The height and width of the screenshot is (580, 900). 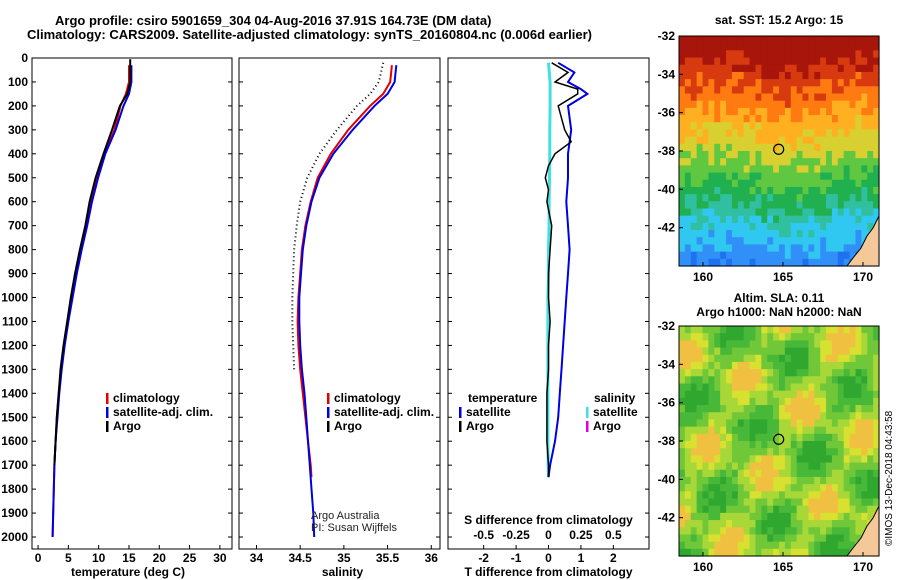 I want to click on temperature-x-label: temperature (deg C), so click(x=128, y=572).